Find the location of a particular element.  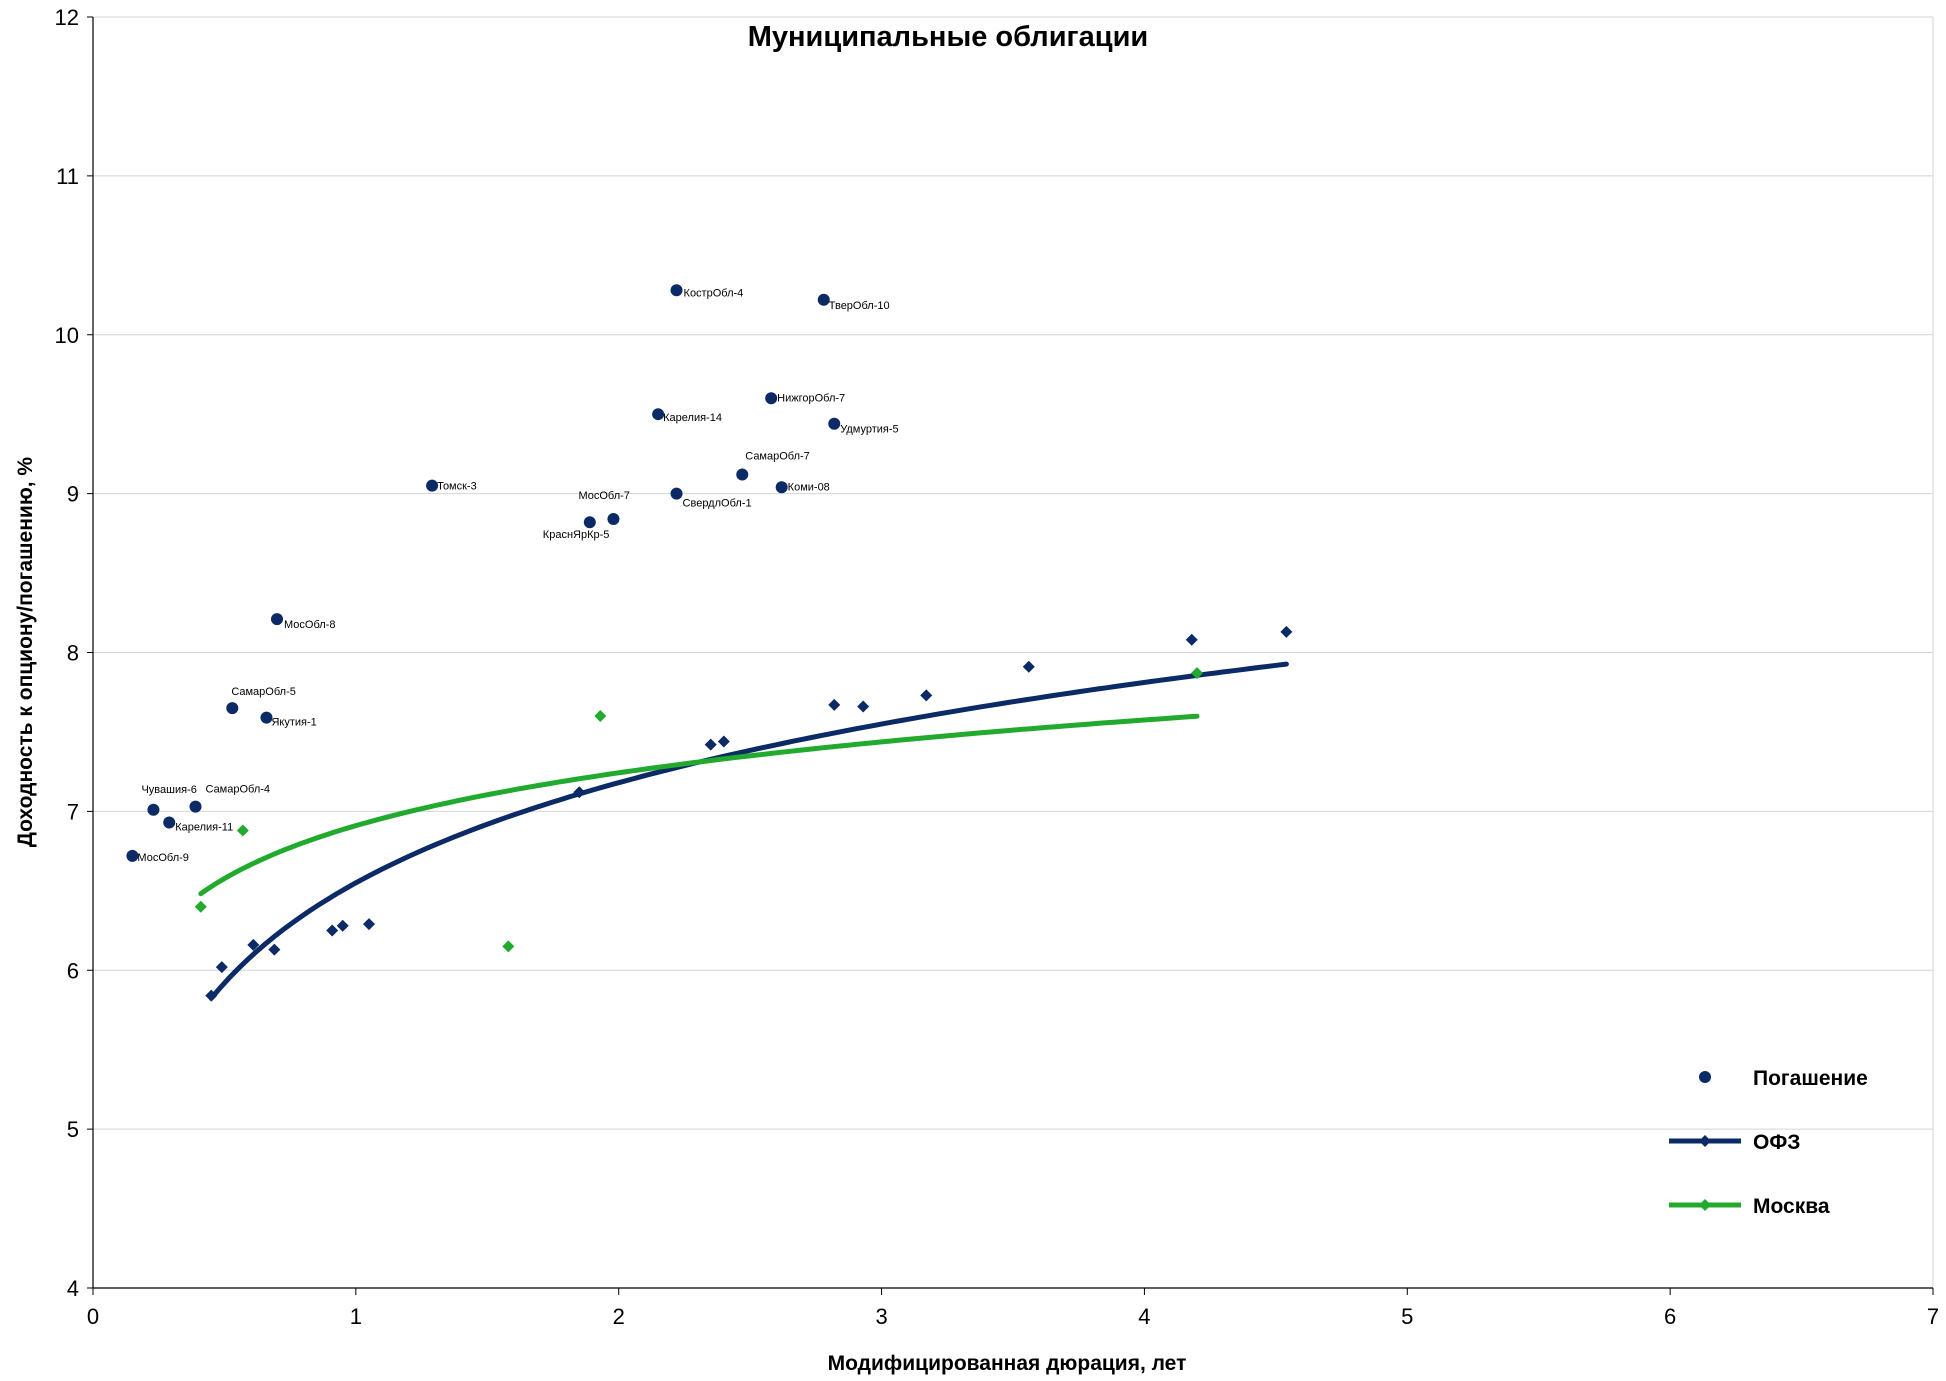

point-label: Томск-3 is located at coordinates (457, 487).